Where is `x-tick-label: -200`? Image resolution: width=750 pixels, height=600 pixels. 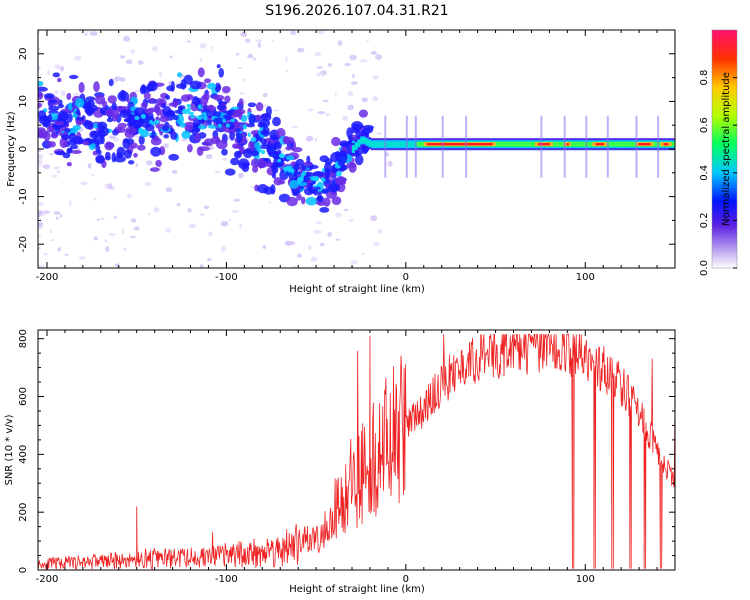 x-tick-label: -200 is located at coordinates (47, 579).